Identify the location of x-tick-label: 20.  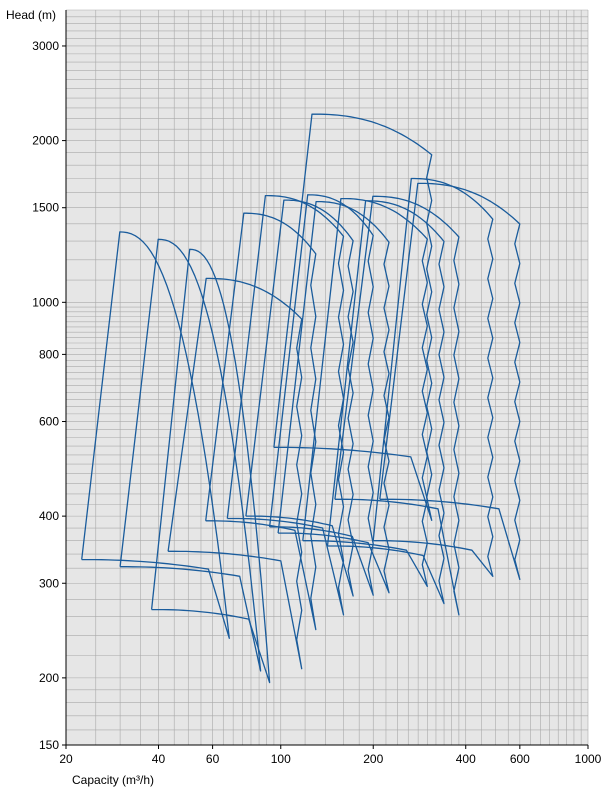
(66, 759).